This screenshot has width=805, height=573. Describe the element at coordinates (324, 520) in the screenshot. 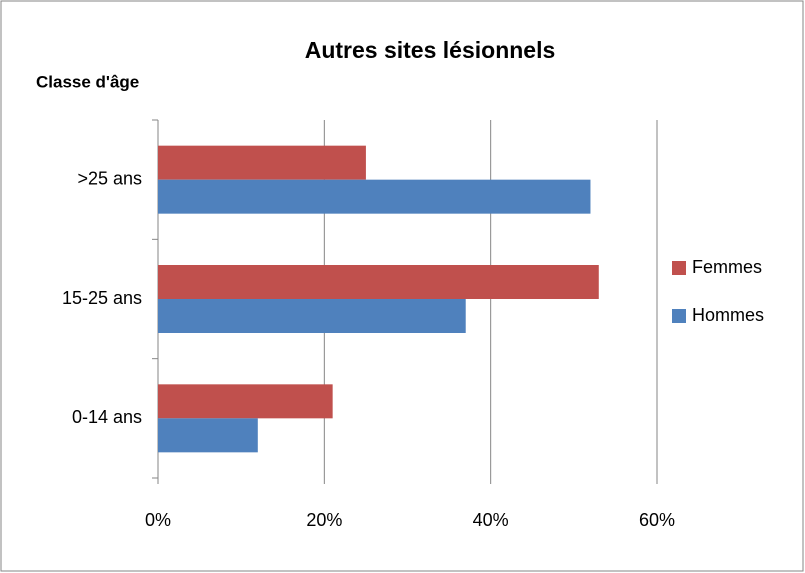

I see `x-tick-label: 20%` at that location.